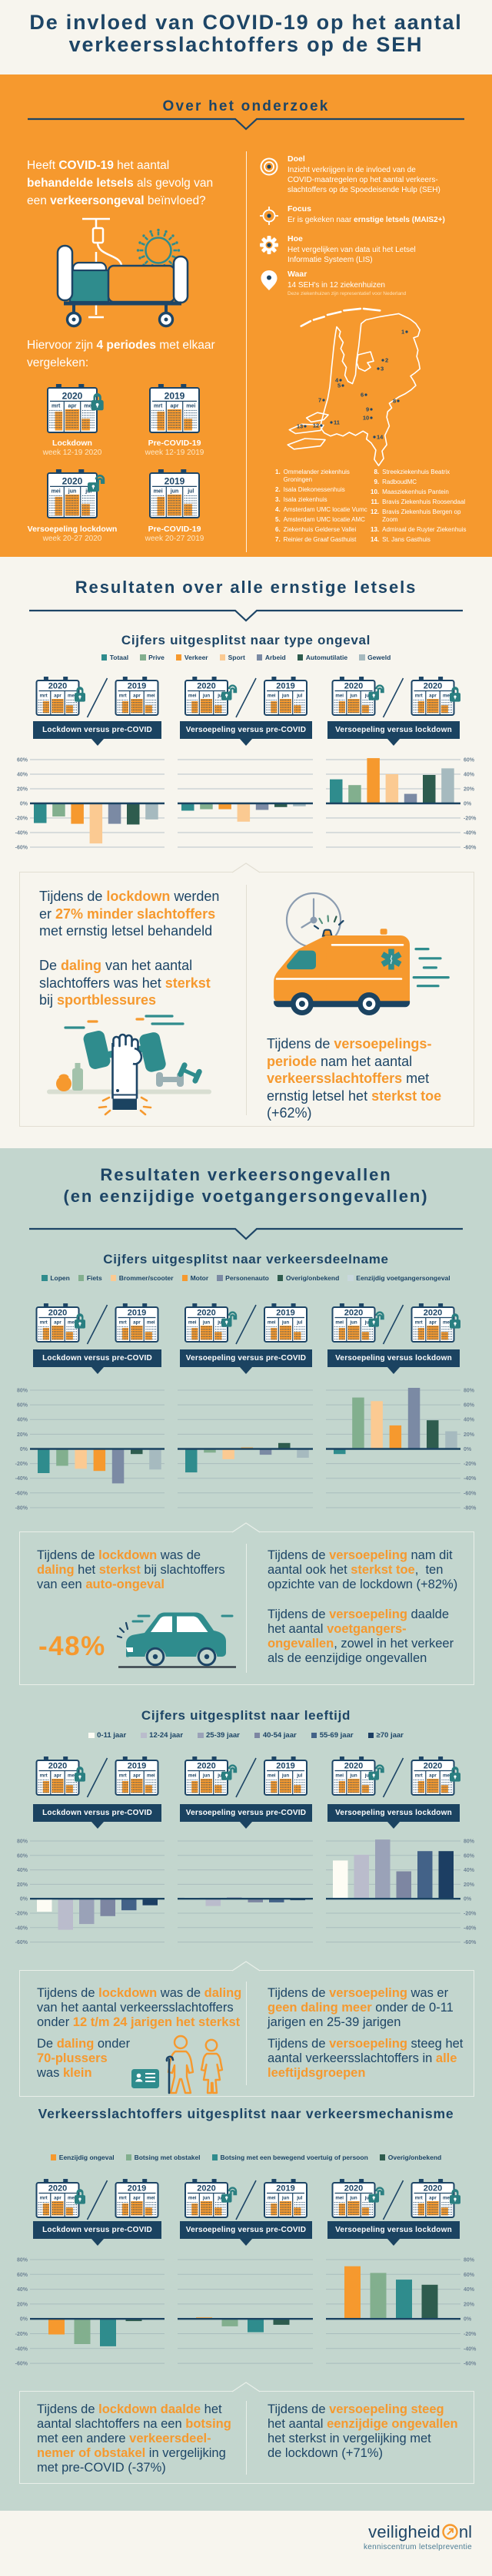 This screenshot has width=492, height=2576. Describe the element at coordinates (337, 423) in the screenshot. I see `svg-text: 11` at that location.